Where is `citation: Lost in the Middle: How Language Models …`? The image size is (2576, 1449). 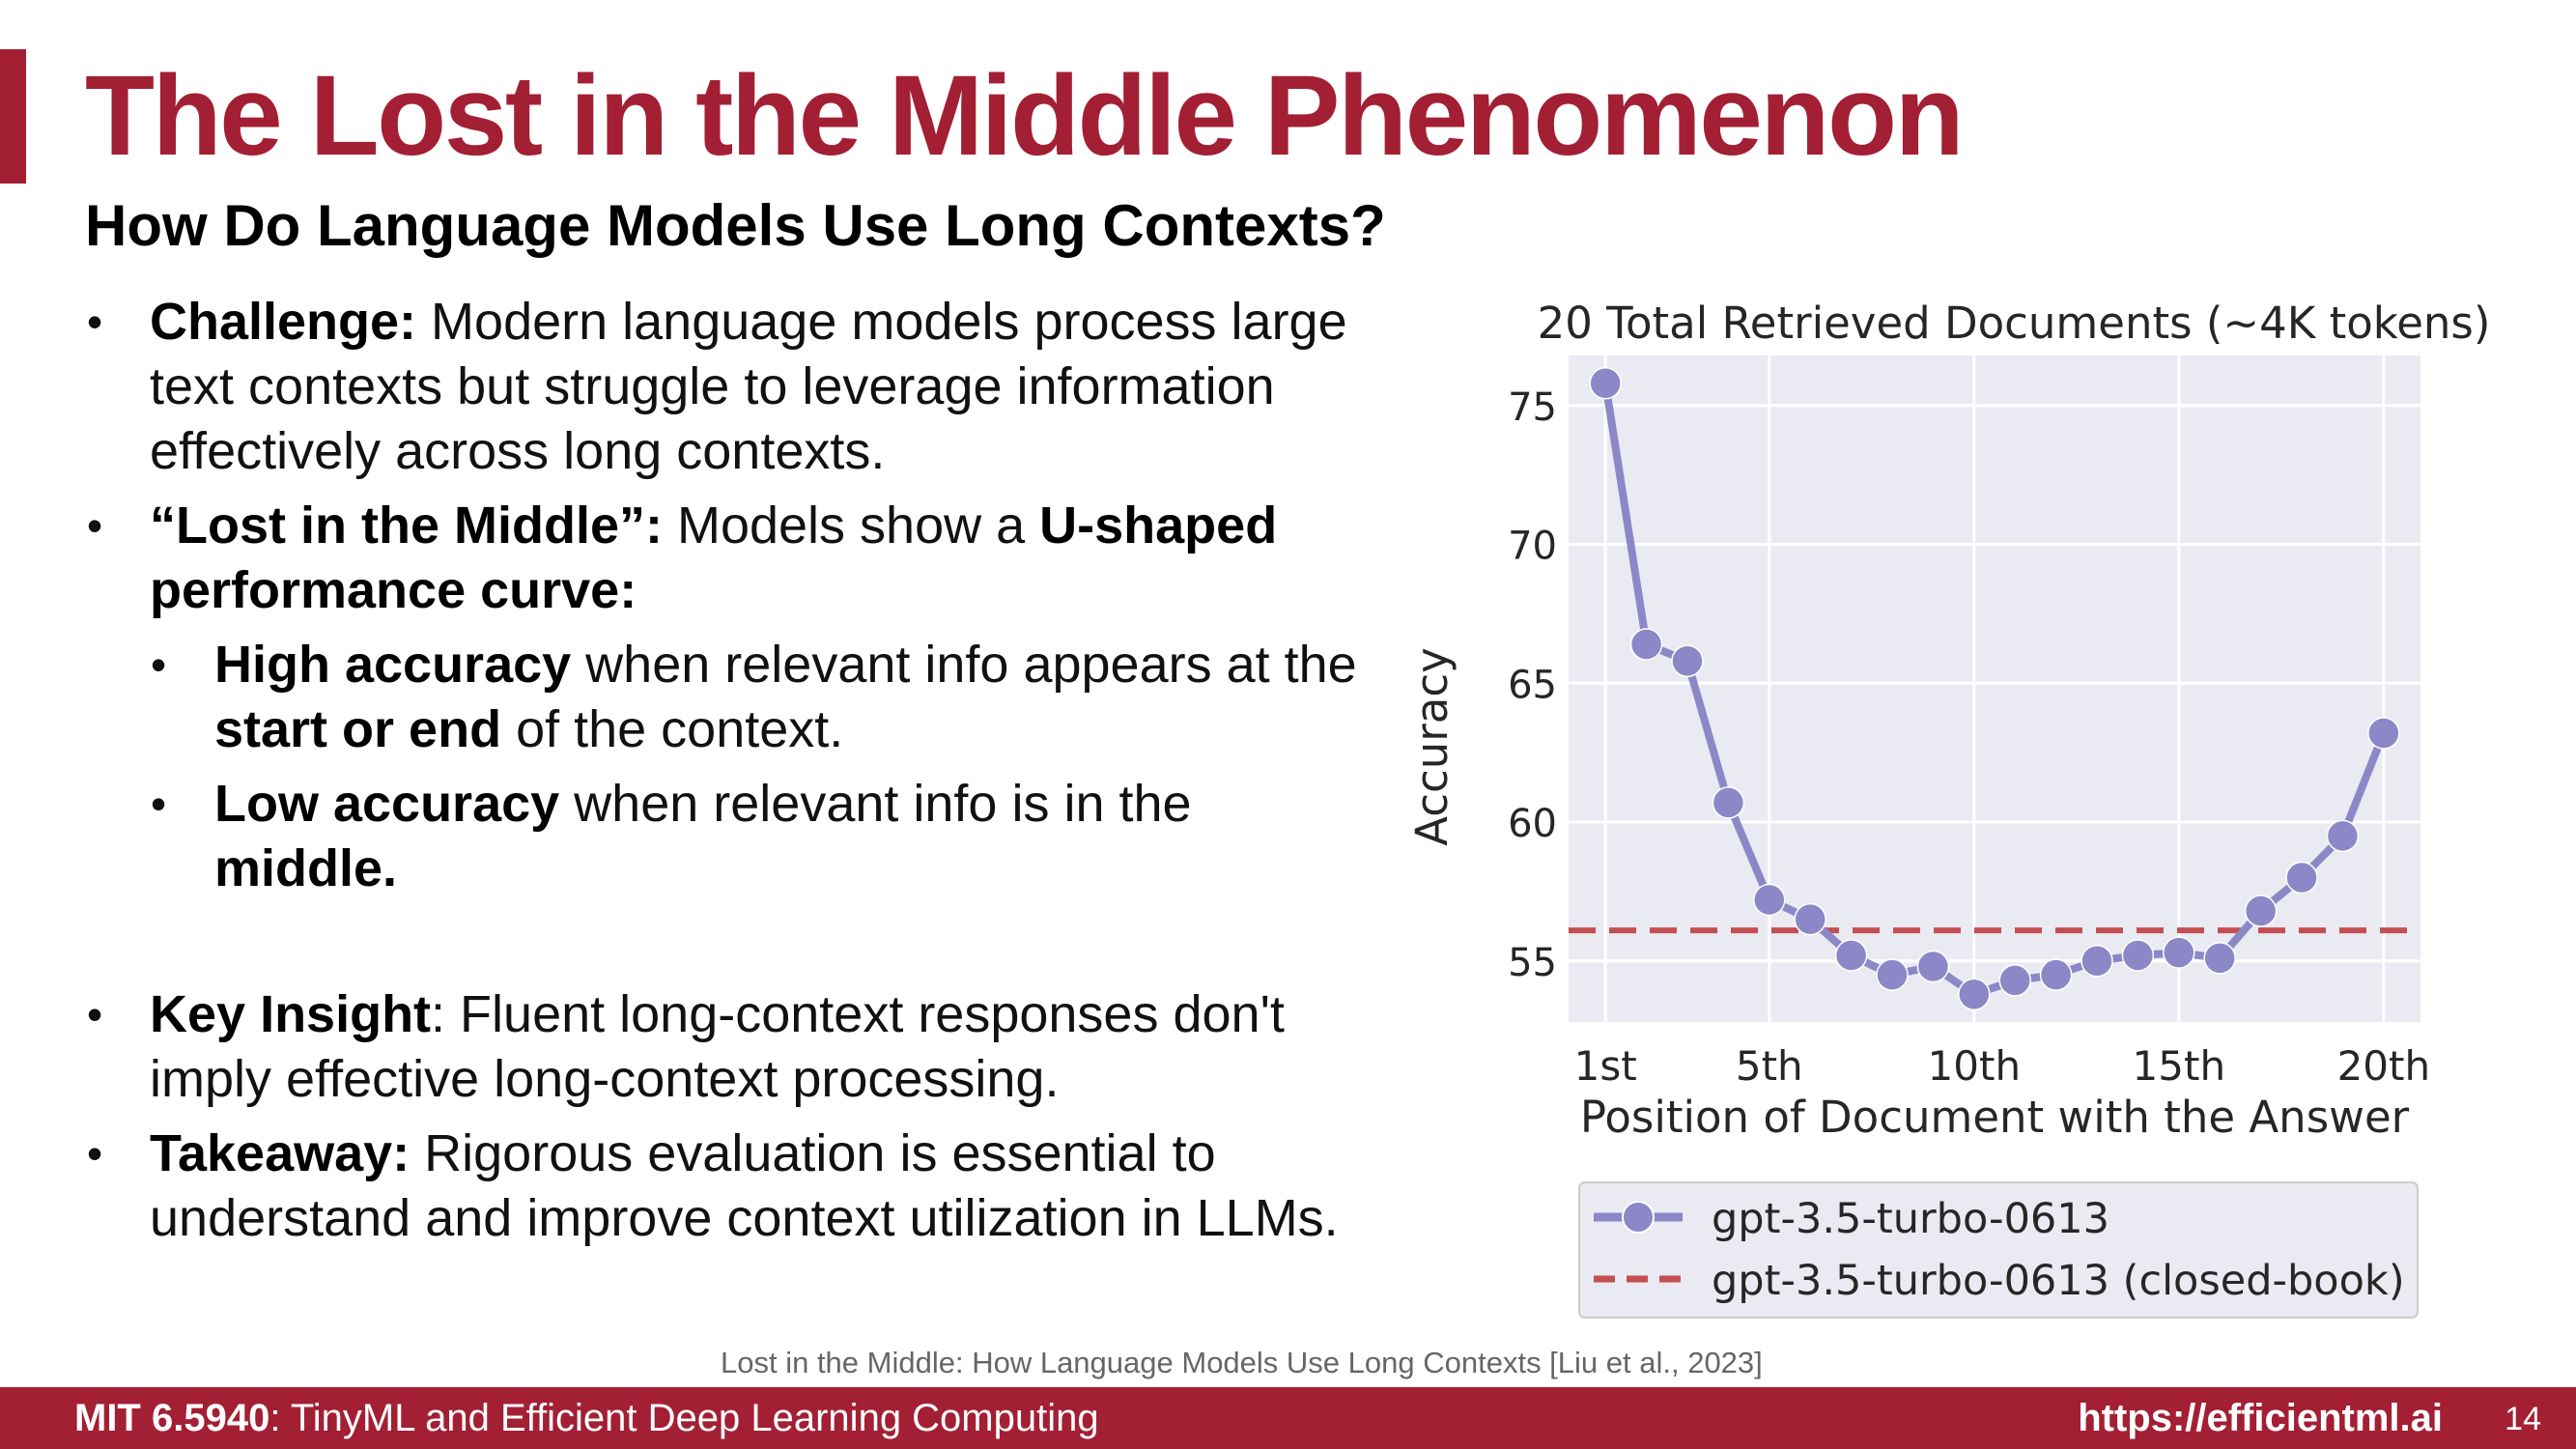
citation: Lost in the Middle: How Language Models … is located at coordinates (1242, 1362).